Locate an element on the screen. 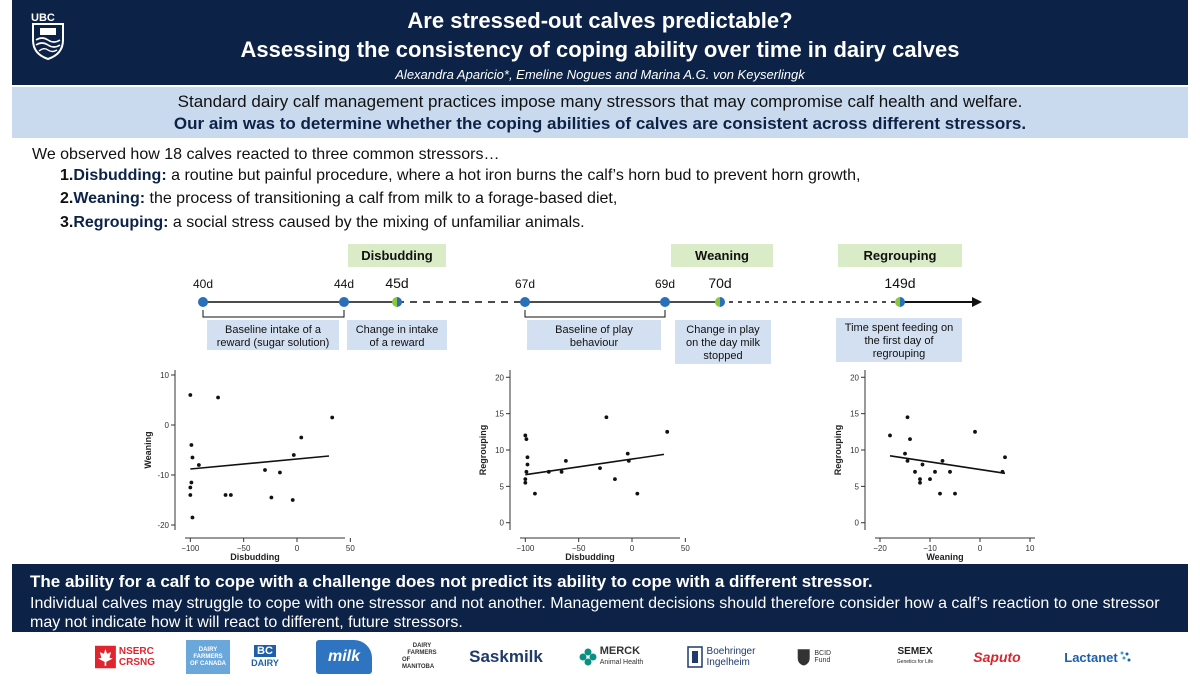 This screenshot has height=686, width=1200. day-label: 67d is located at coordinates (525, 284).